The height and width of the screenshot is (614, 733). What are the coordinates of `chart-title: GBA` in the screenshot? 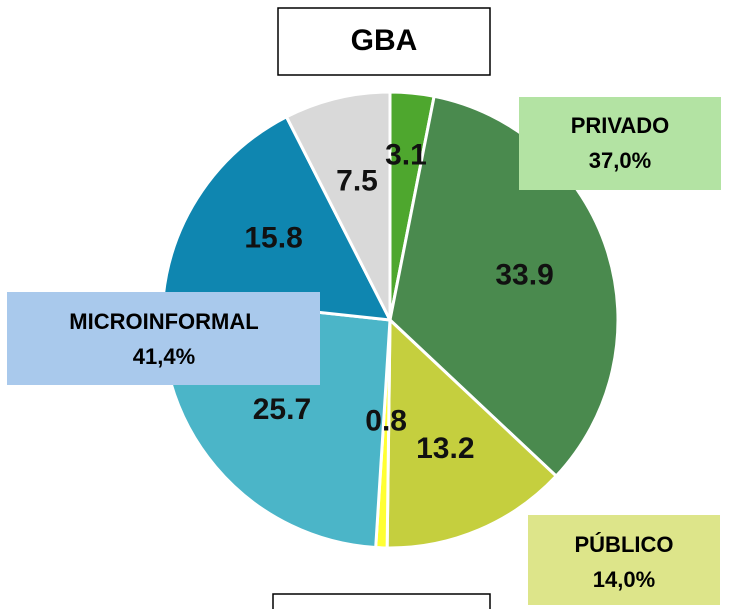 It's located at (384, 40).